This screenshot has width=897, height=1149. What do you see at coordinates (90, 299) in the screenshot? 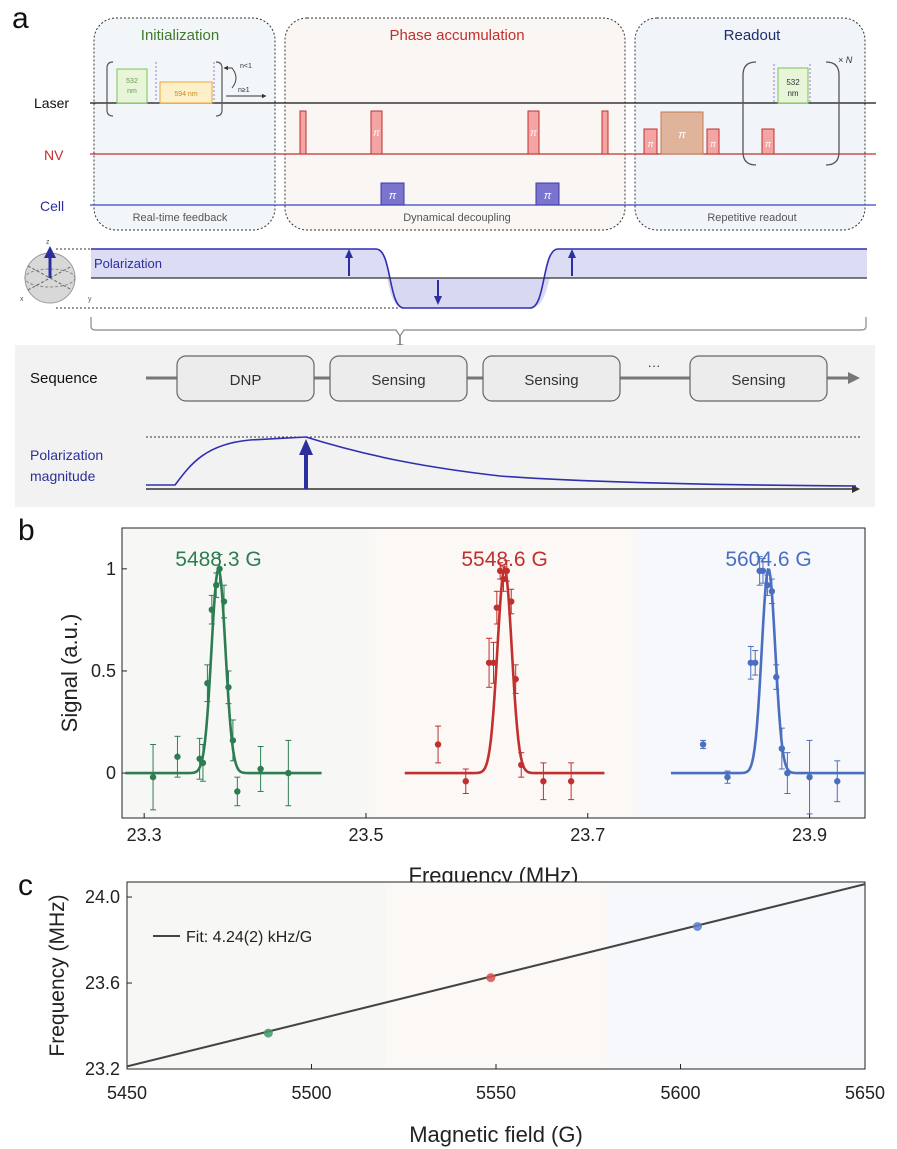
I see `svg-text: y` at bounding box center [90, 299].